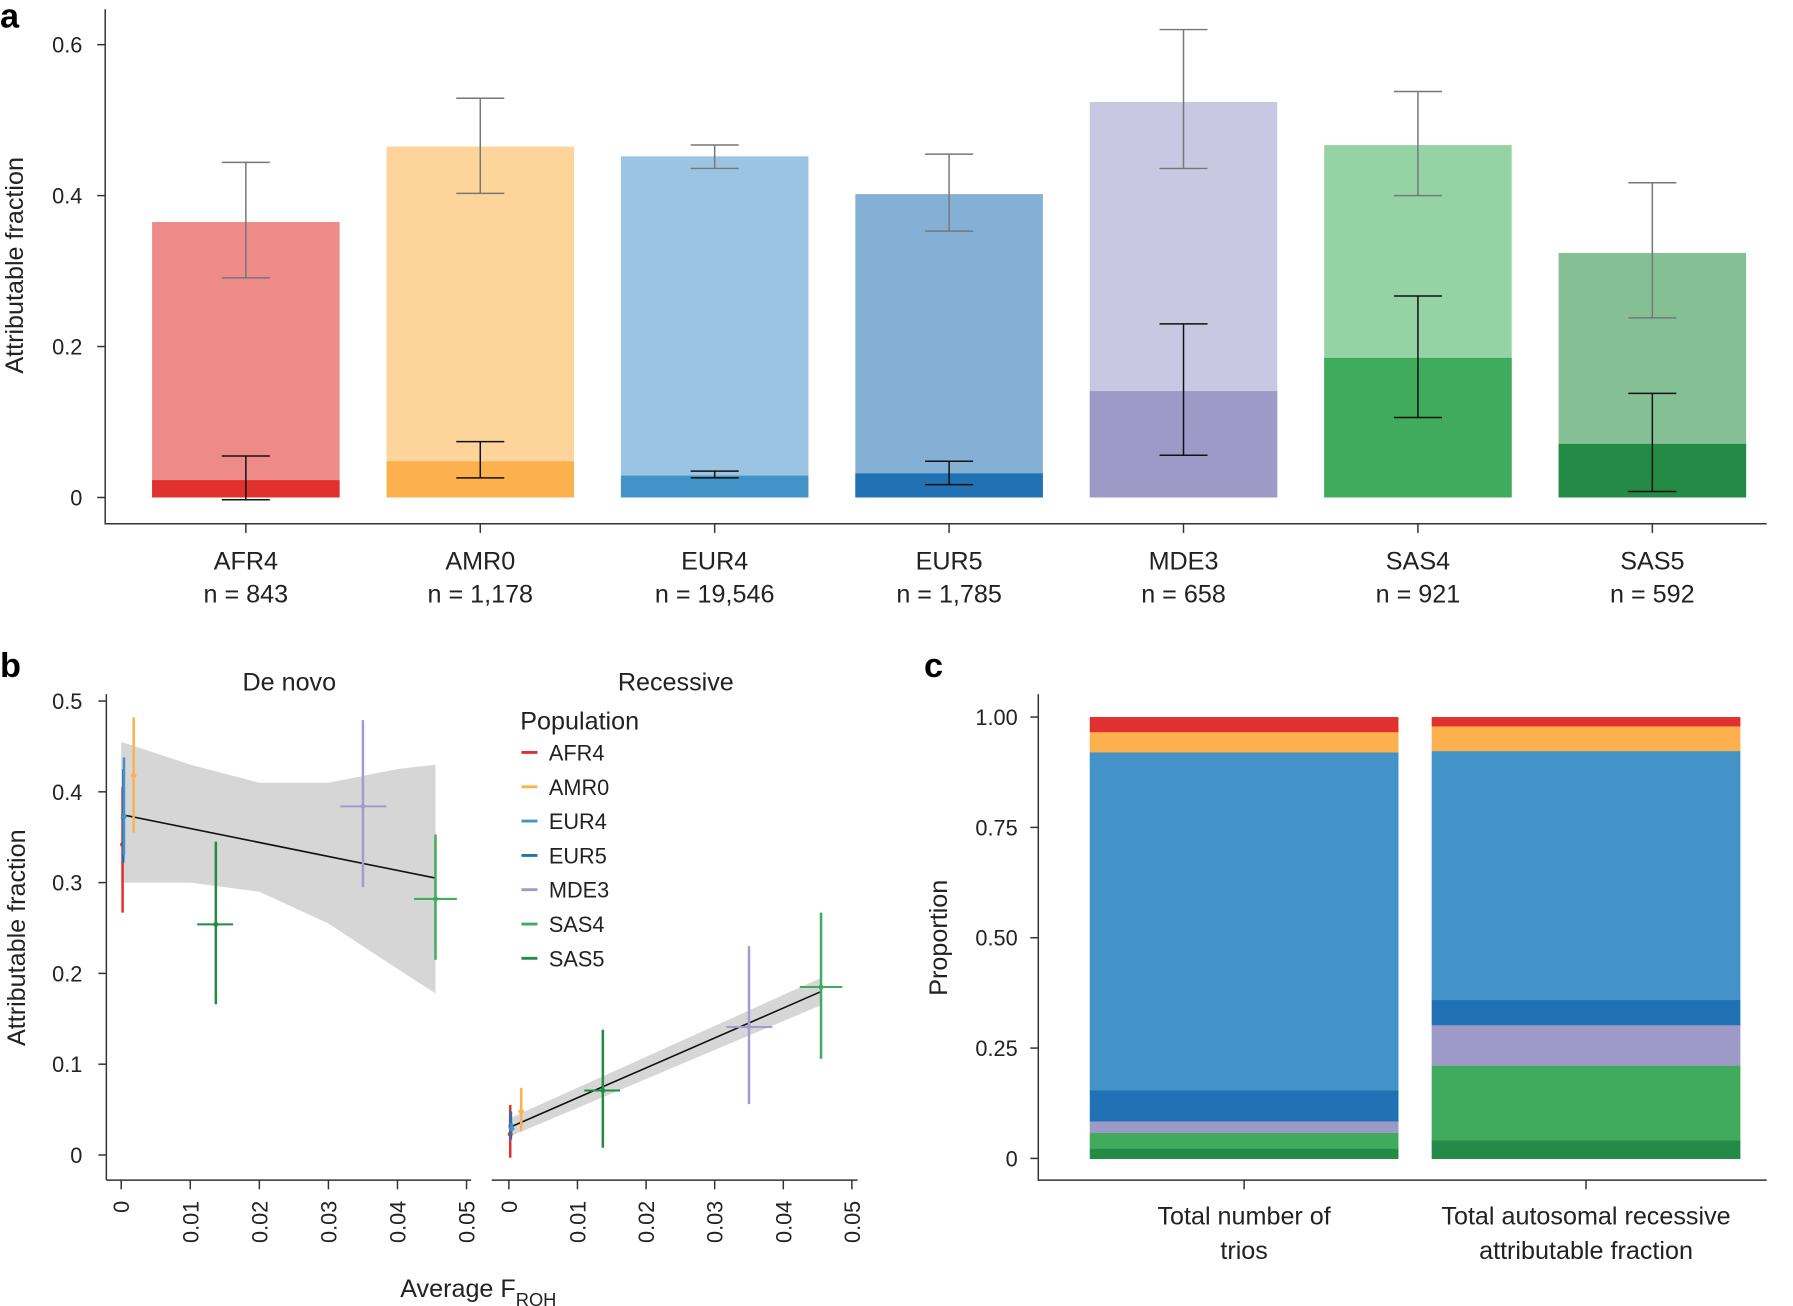 The width and height of the screenshot is (1793, 1306). I want to click on x-tick-label: EUR4, so click(714, 562).